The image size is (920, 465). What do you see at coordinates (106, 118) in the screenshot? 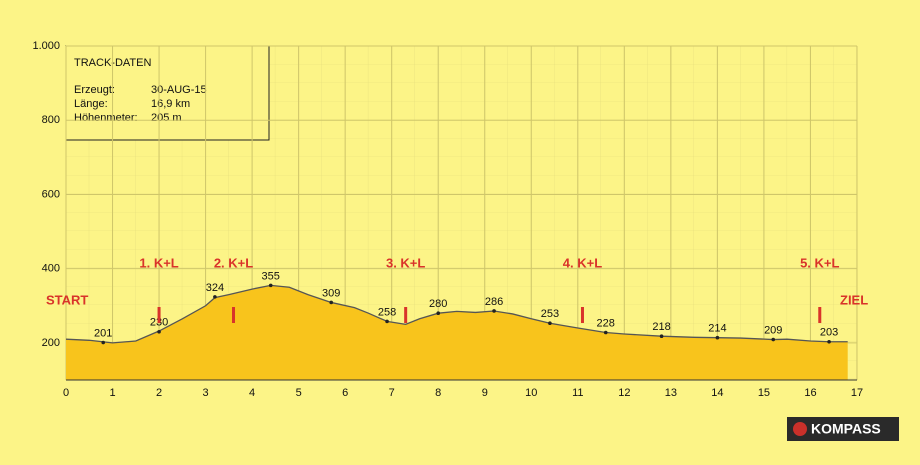
I see `info-key: Höhenmeter:` at bounding box center [106, 118].